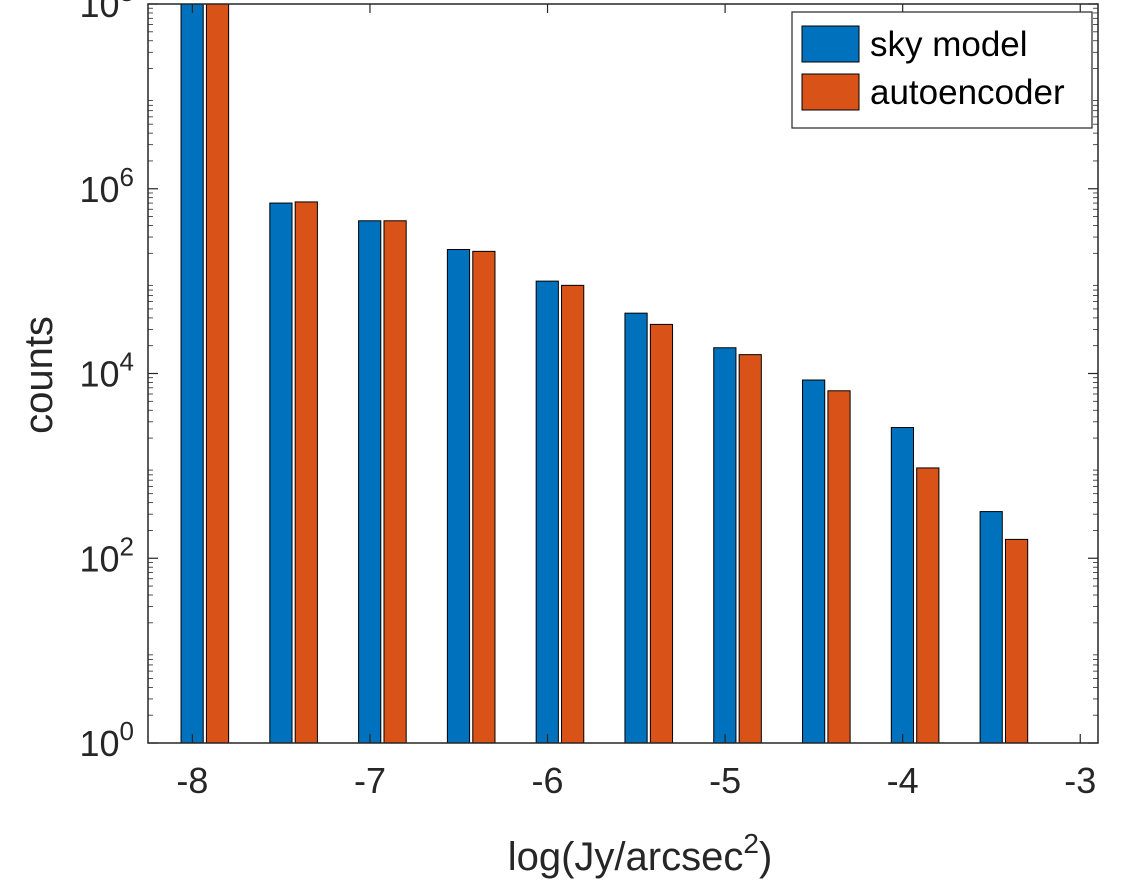  What do you see at coordinates (967, 92) in the screenshot?
I see `legend-label-autoencoder: autoencoder` at bounding box center [967, 92].